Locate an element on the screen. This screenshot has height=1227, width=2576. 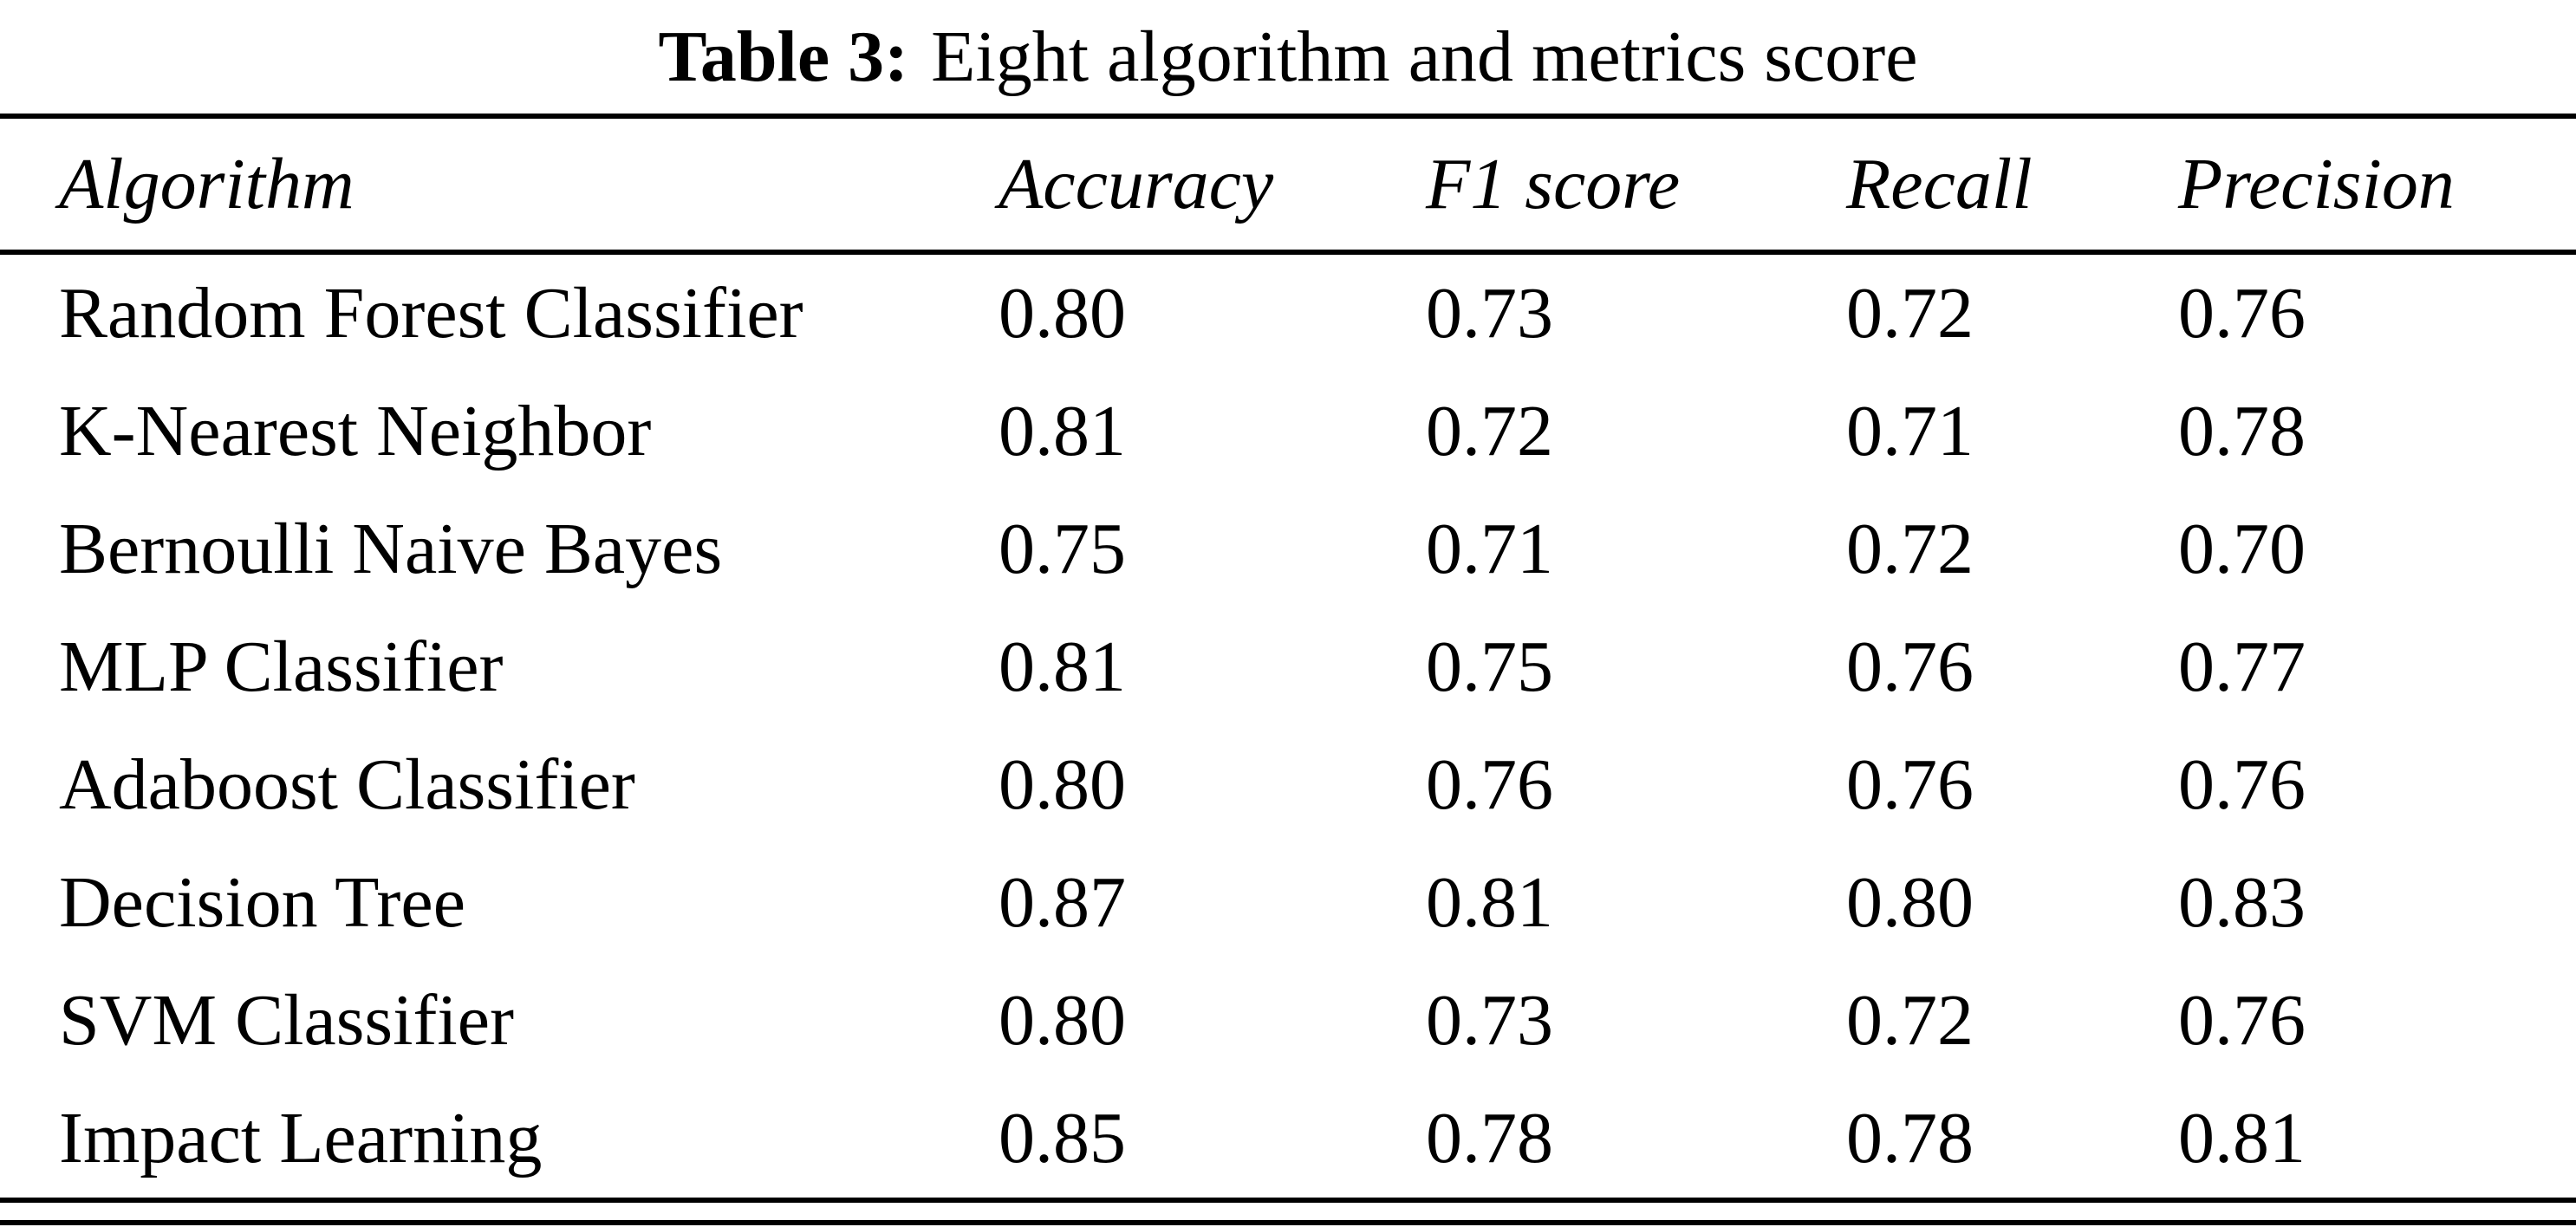
cell-recall: 0.80 is located at coordinates (1910, 903).